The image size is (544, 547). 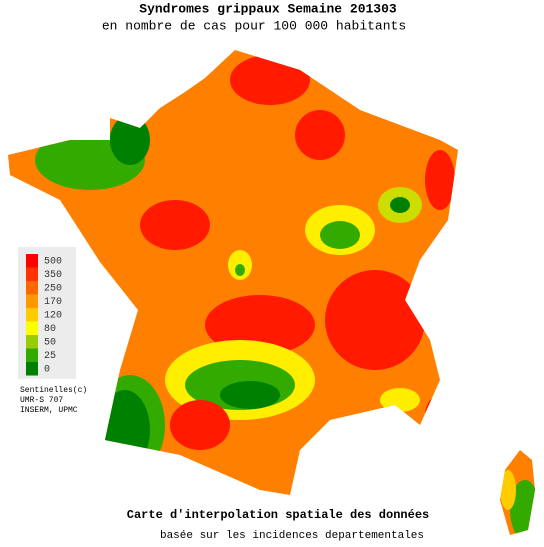 What do you see at coordinates (53, 275) in the screenshot?
I see `legend-label: 350` at bounding box center [53, 275].